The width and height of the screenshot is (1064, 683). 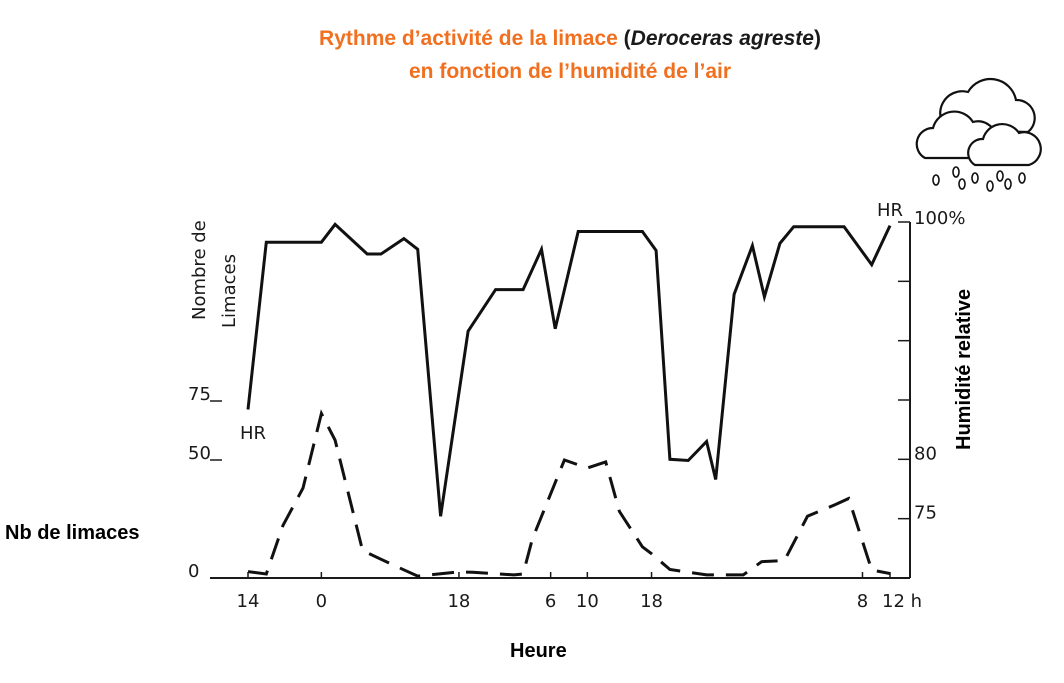 What do you see at coordinates (538, 651) in the screenshot?
I see `x-axis-label: Heure` at bounding box center [538, 651].